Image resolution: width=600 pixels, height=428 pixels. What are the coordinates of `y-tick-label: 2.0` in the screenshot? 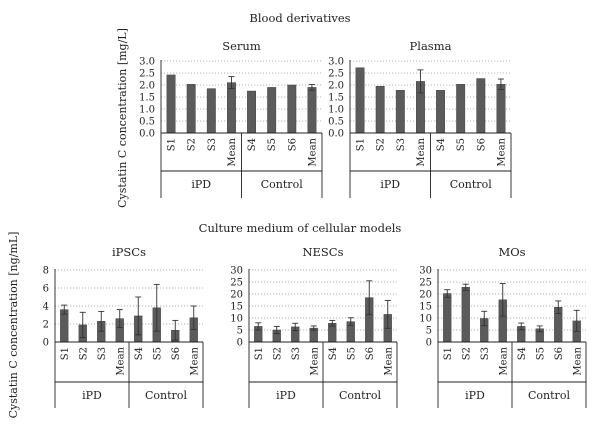 It's located at (336, 86).